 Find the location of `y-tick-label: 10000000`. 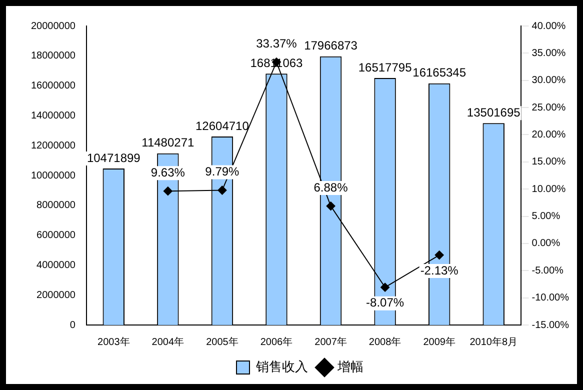

y-tick-label: 10000000 is located at coordinates (53, 176).